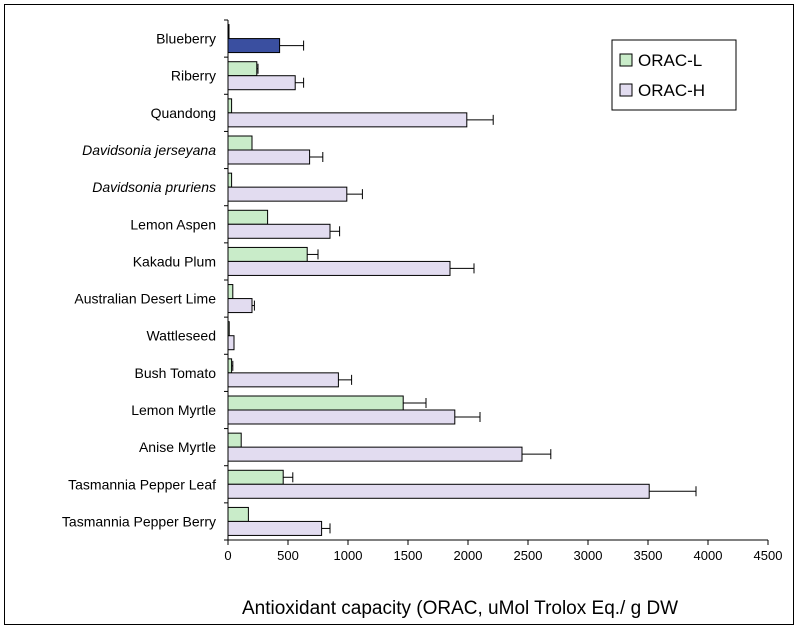  Describe the element at coordinates (183, 113) in the screenshot. I see `category-label: Quandong` at that location.